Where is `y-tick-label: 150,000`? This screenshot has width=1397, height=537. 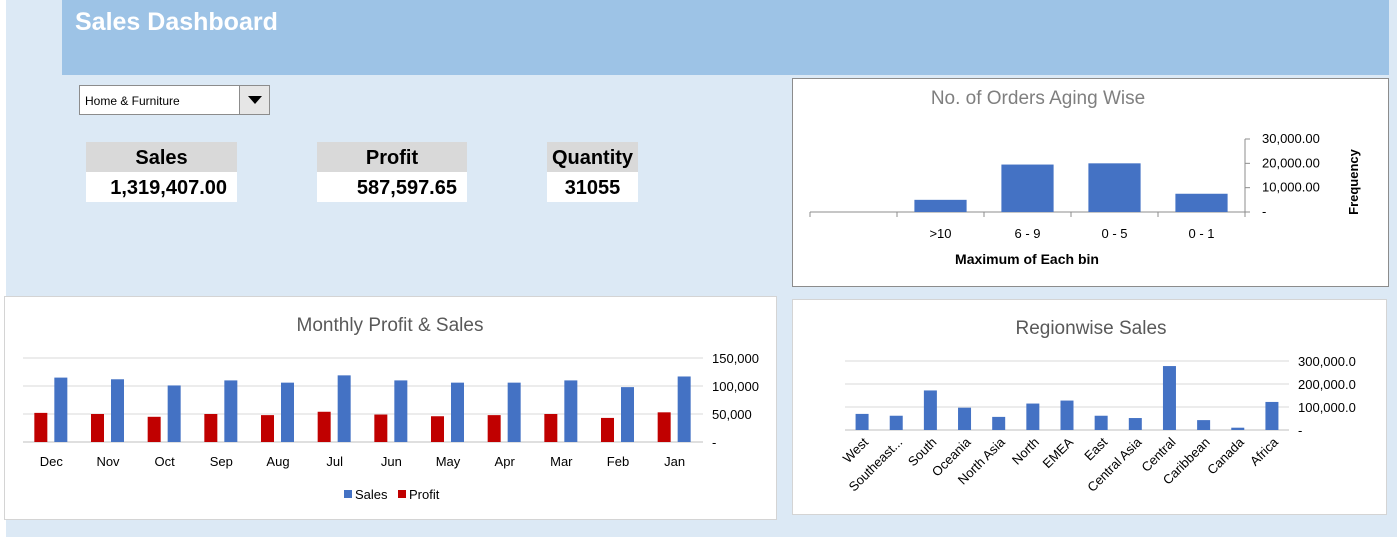
y-tick-label: 150,000 is located at coordinates (735, 358).